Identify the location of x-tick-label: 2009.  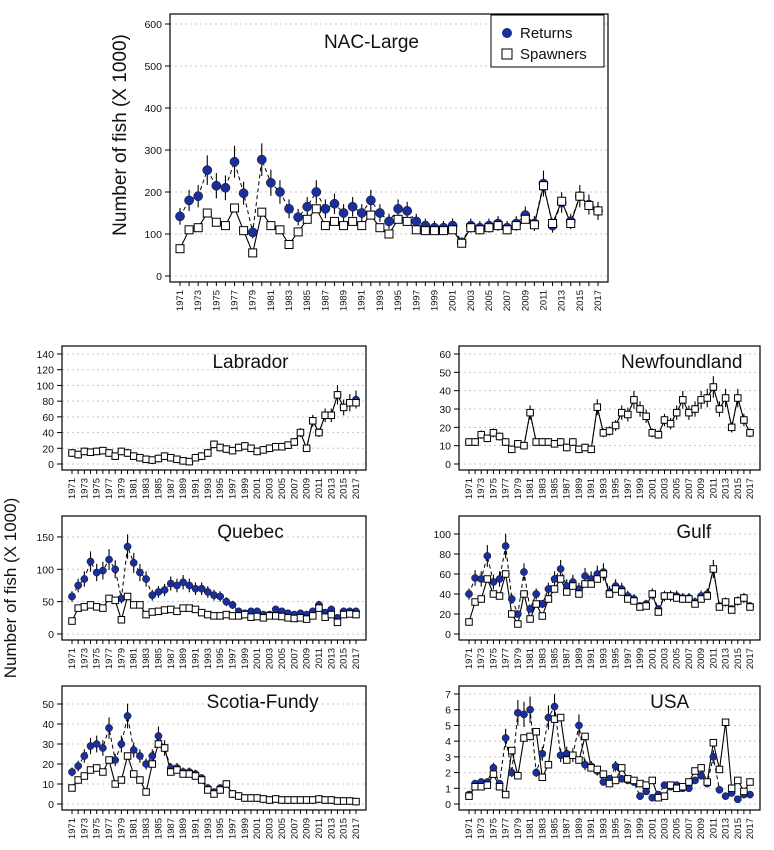
(525, 300).